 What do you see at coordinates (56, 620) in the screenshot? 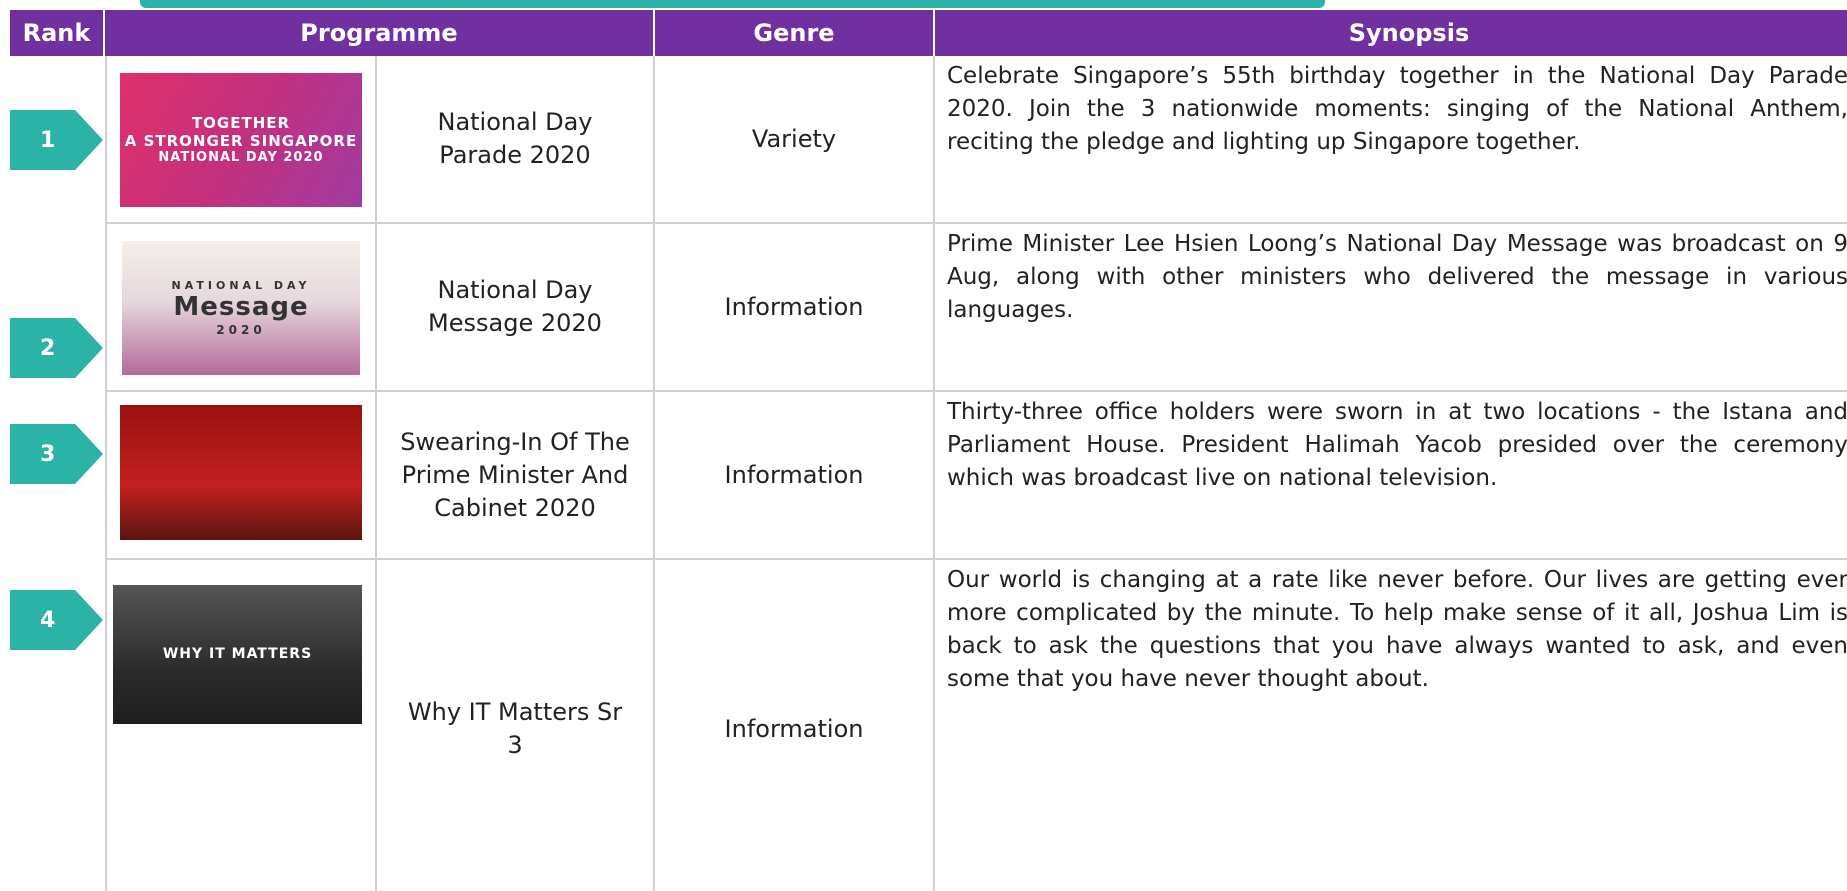
I see `rank-badge: 4` at bounding box center [56, 620].